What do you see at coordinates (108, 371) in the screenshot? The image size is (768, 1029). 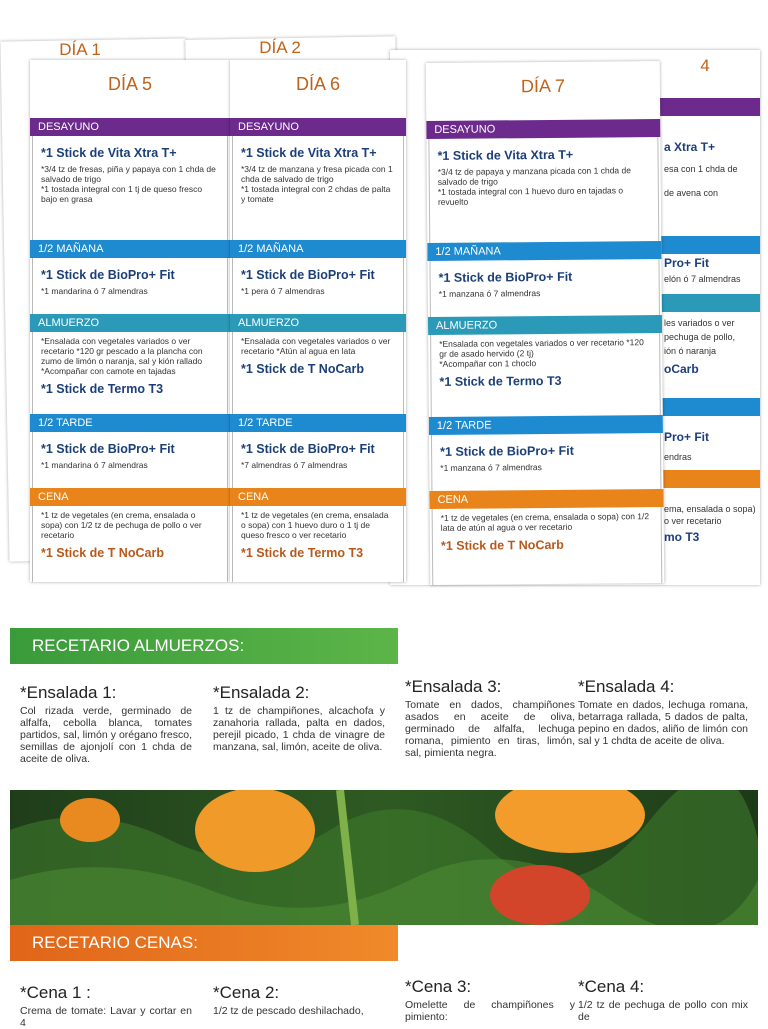 I see `note: *Acompañar con camote en tajadas` at bounding box center [108, 371].